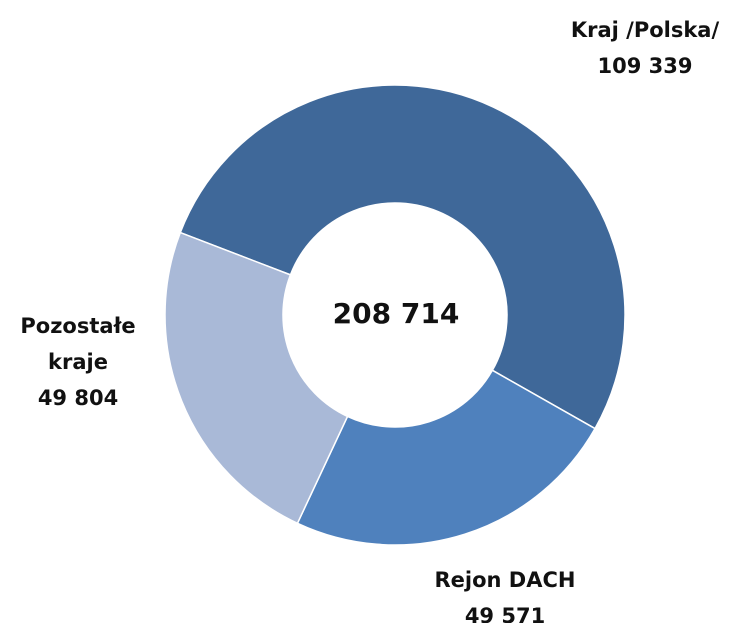 Image resolution: width=749 pixels, height=623 pixels. What do you see at coordinates (78, 398) in the screenshot?
I see `value-label: 49 804` at bounding box center [78, 398].